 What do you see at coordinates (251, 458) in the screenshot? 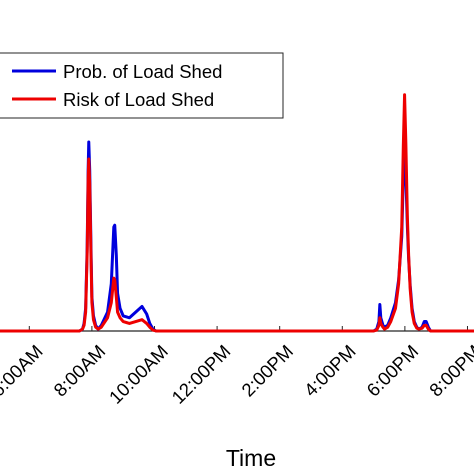
I see `x-axis-title: Time` at bounding box center [251, 458].